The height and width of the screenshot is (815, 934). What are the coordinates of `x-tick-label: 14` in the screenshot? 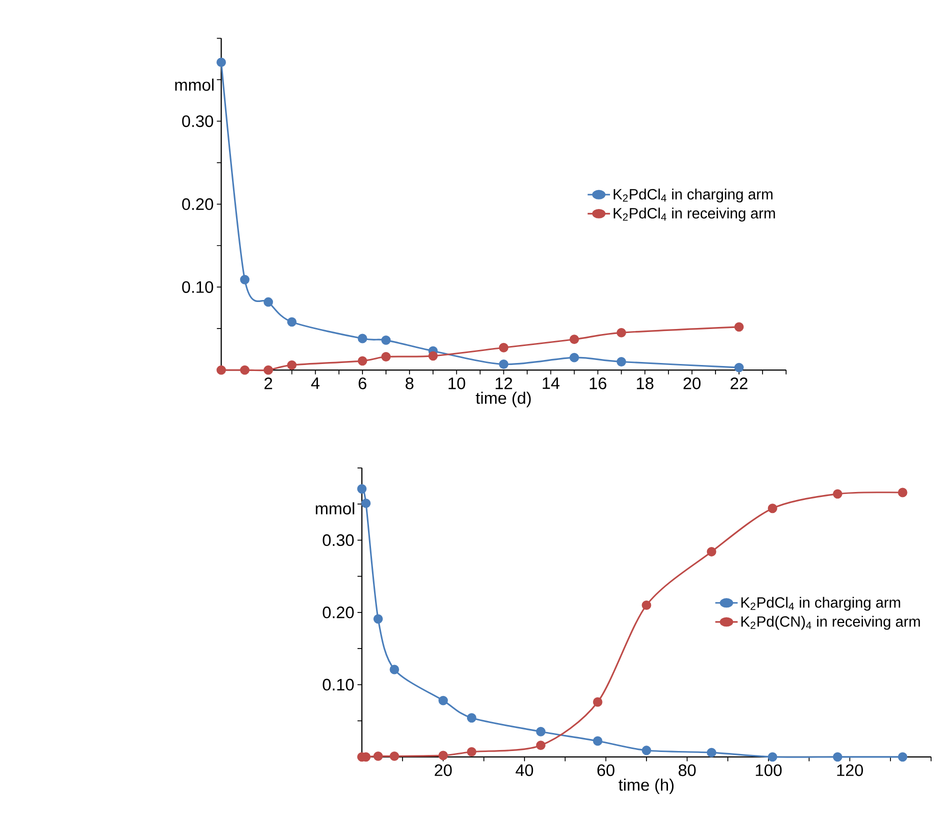 It's located at (551, 383).